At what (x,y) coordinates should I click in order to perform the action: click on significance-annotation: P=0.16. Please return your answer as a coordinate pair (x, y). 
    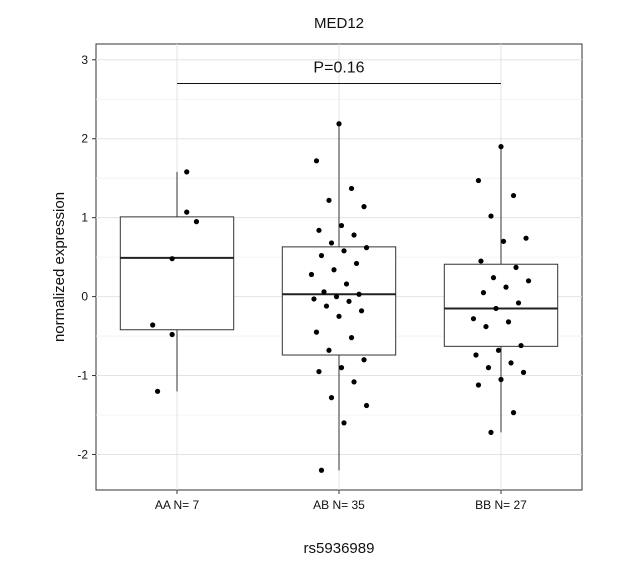
    Looking at the image, I should click on (339, 71).